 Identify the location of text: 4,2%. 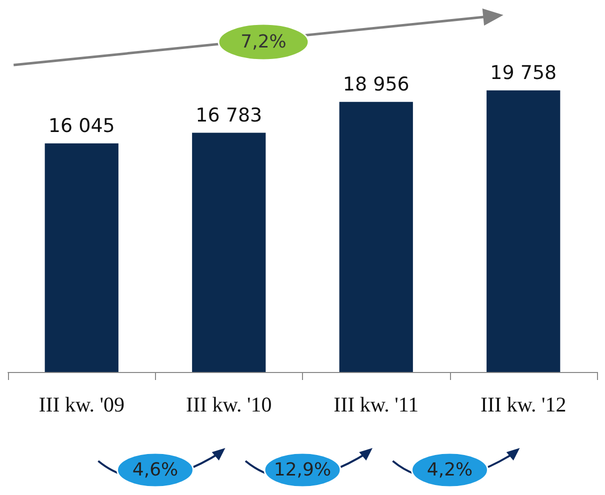
(449, 470).